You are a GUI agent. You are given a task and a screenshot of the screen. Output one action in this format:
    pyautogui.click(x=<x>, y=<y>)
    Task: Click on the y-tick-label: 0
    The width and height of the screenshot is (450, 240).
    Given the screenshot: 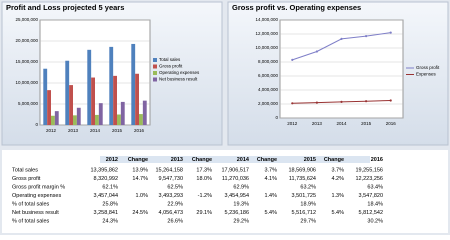 What is the action you would take?
    pyautogui.click(x=36, y=124)
    